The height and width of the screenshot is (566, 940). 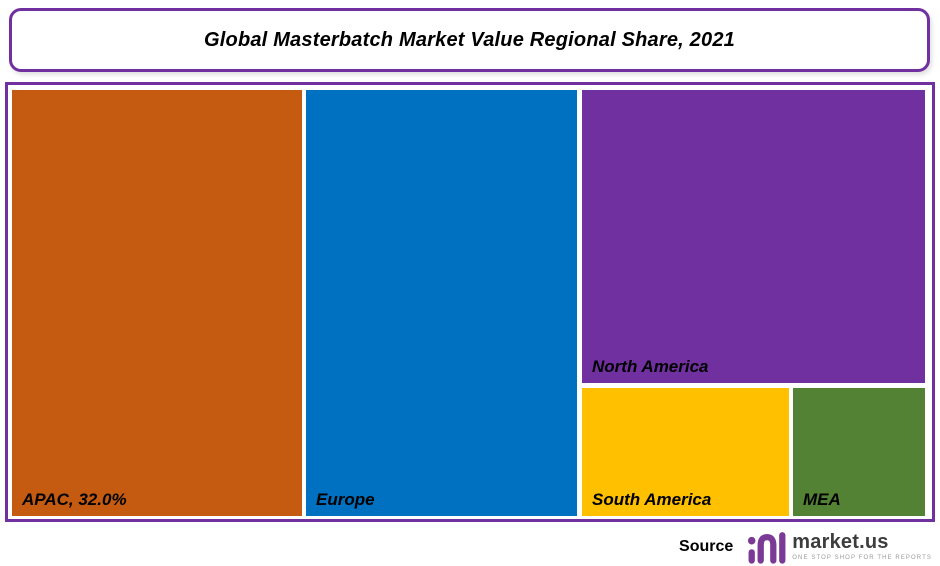 What do you see at coordinates (862, 558) in the screenshot?
I see `brand-tagline: ONE STOP SHOP FOR THE REPORTS` at bounding box center [862, 558].